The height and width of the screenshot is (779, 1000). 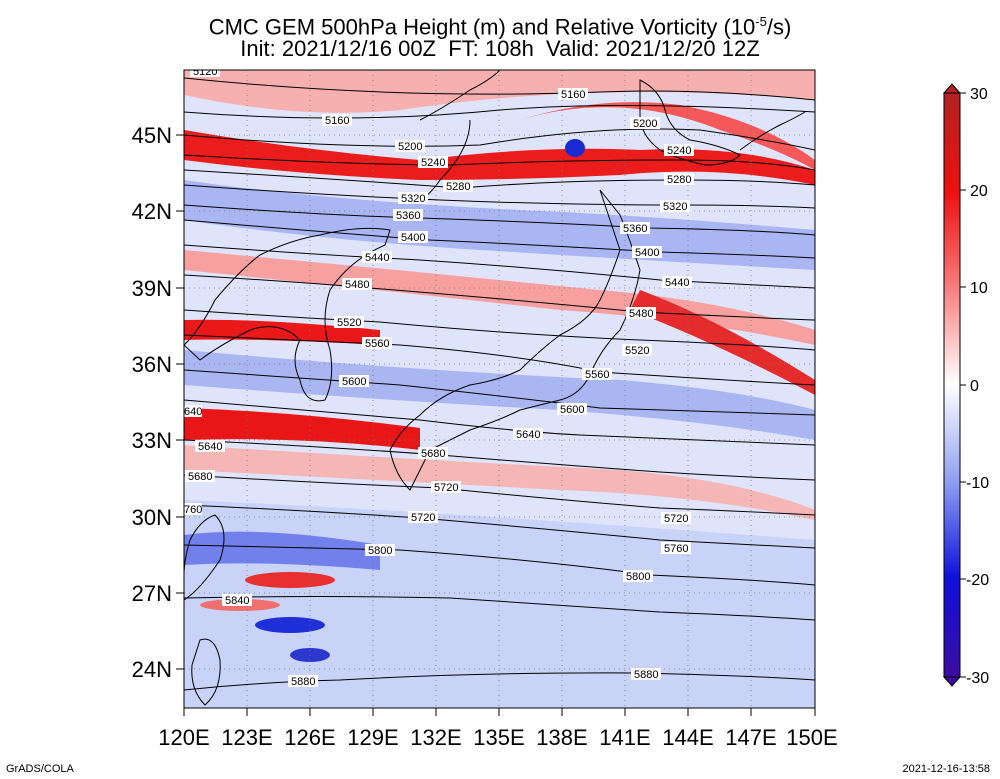 I want to click on lat-label: 33N, so click(x=152, y=440).